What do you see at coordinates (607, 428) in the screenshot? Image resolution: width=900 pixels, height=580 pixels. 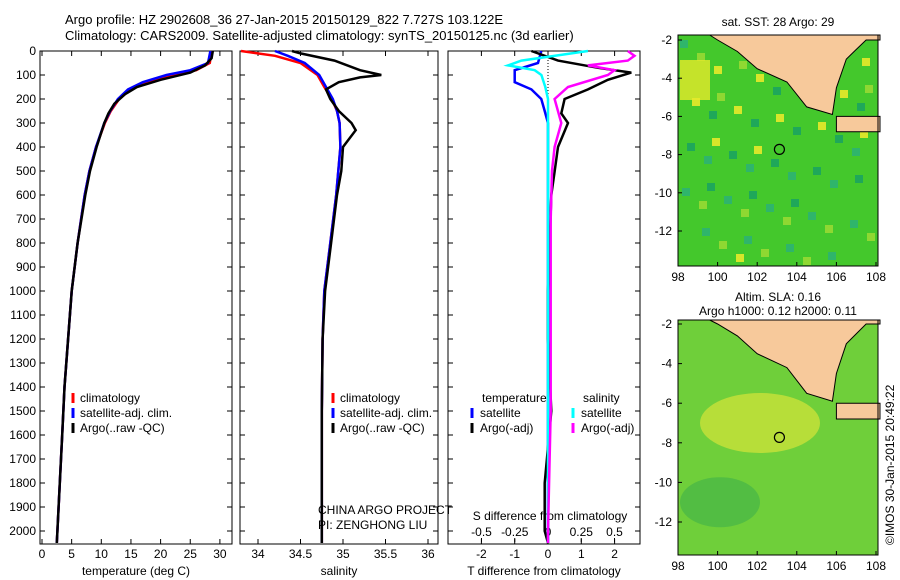 I see `legend-label: Argo(-adj)` at bounding box center [607, 428].